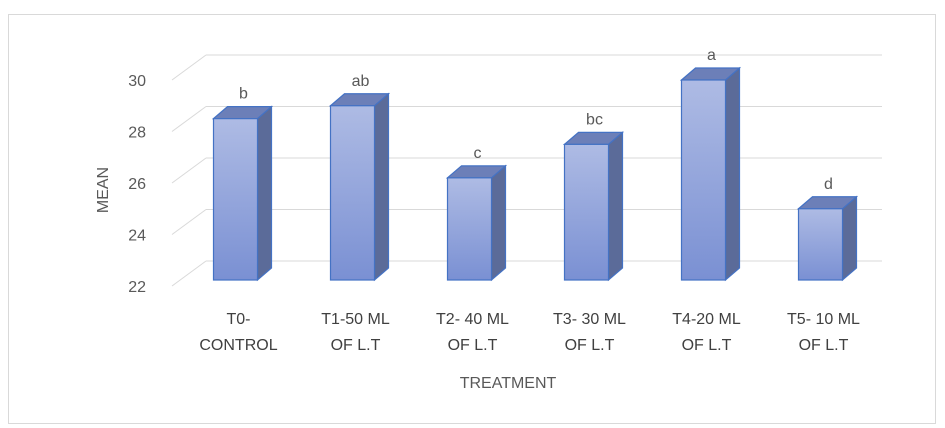  What do you see at coordinates (361, 81) in the screenshot?
I see `data-label: ab` at bounding box center [361, 81].